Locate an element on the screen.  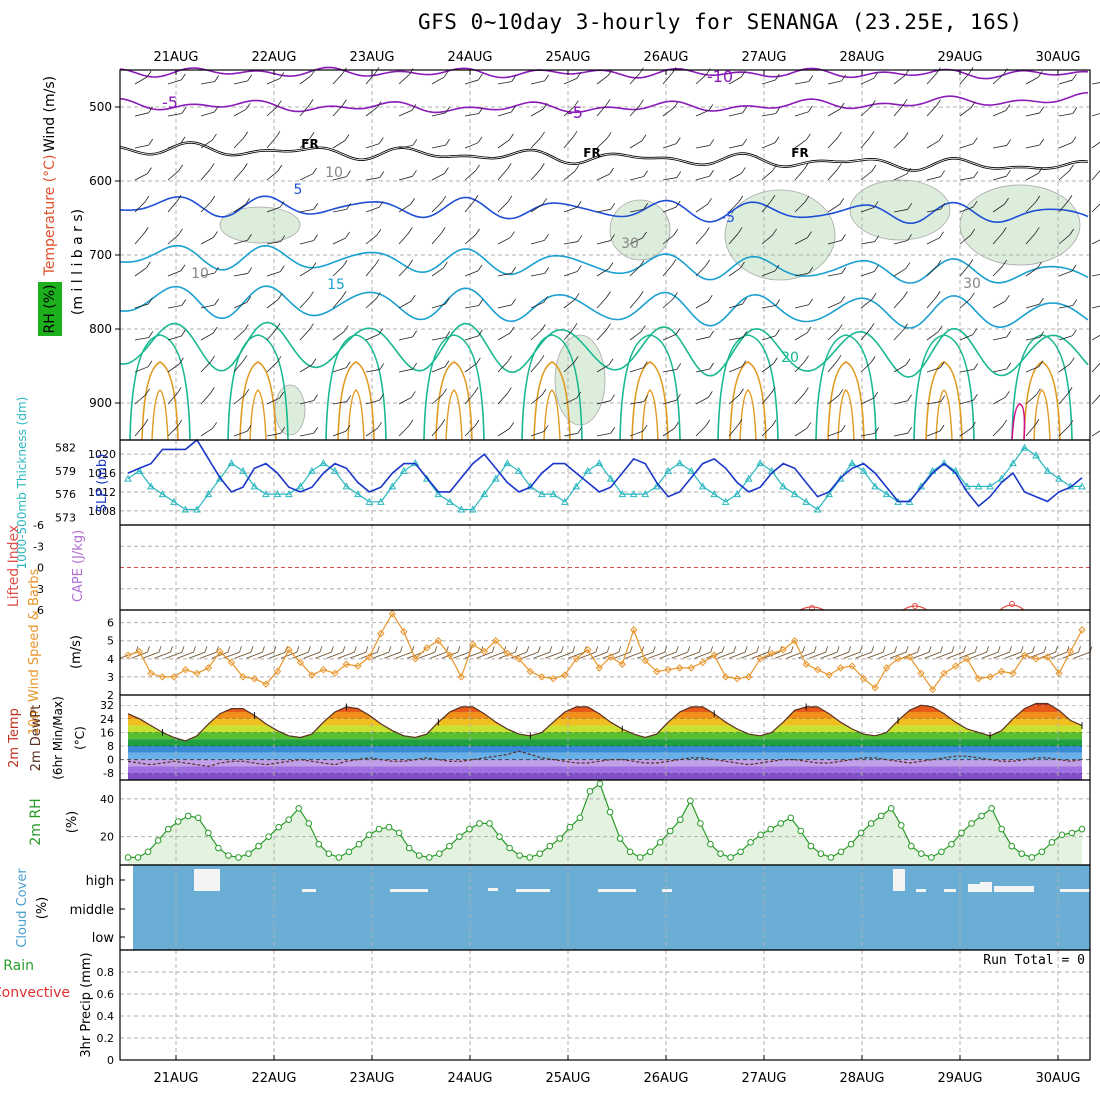
temp-band is located at coordinates (605, 770).